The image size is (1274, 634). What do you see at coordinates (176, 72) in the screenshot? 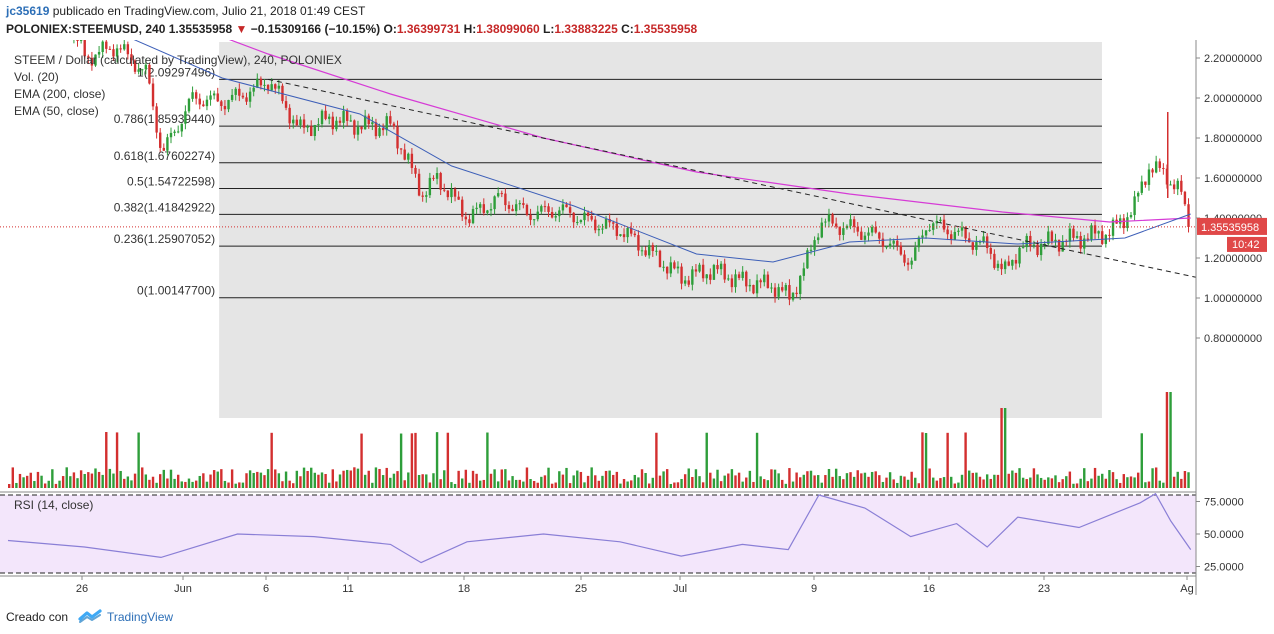
I see `fib-level-label: 1(2.09297496)` at bounding box center [176, 72].